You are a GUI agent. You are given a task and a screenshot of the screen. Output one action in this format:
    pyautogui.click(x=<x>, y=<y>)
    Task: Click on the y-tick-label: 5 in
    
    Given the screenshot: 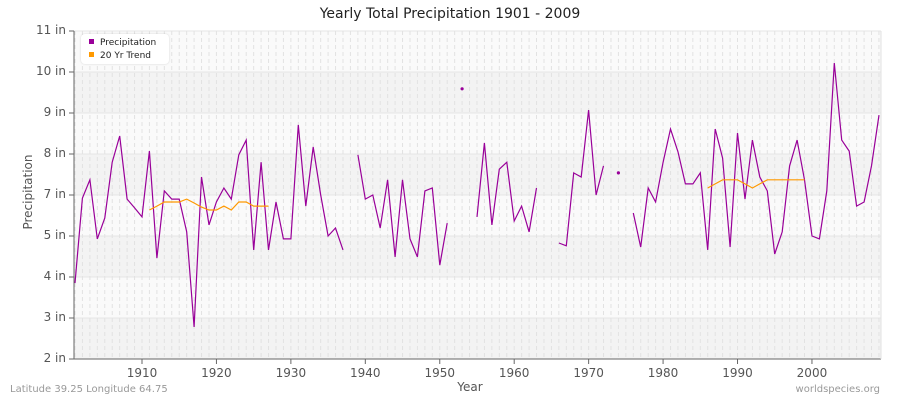 What is the action you would take?
    pyautogui.click(x=54, y=235)
    